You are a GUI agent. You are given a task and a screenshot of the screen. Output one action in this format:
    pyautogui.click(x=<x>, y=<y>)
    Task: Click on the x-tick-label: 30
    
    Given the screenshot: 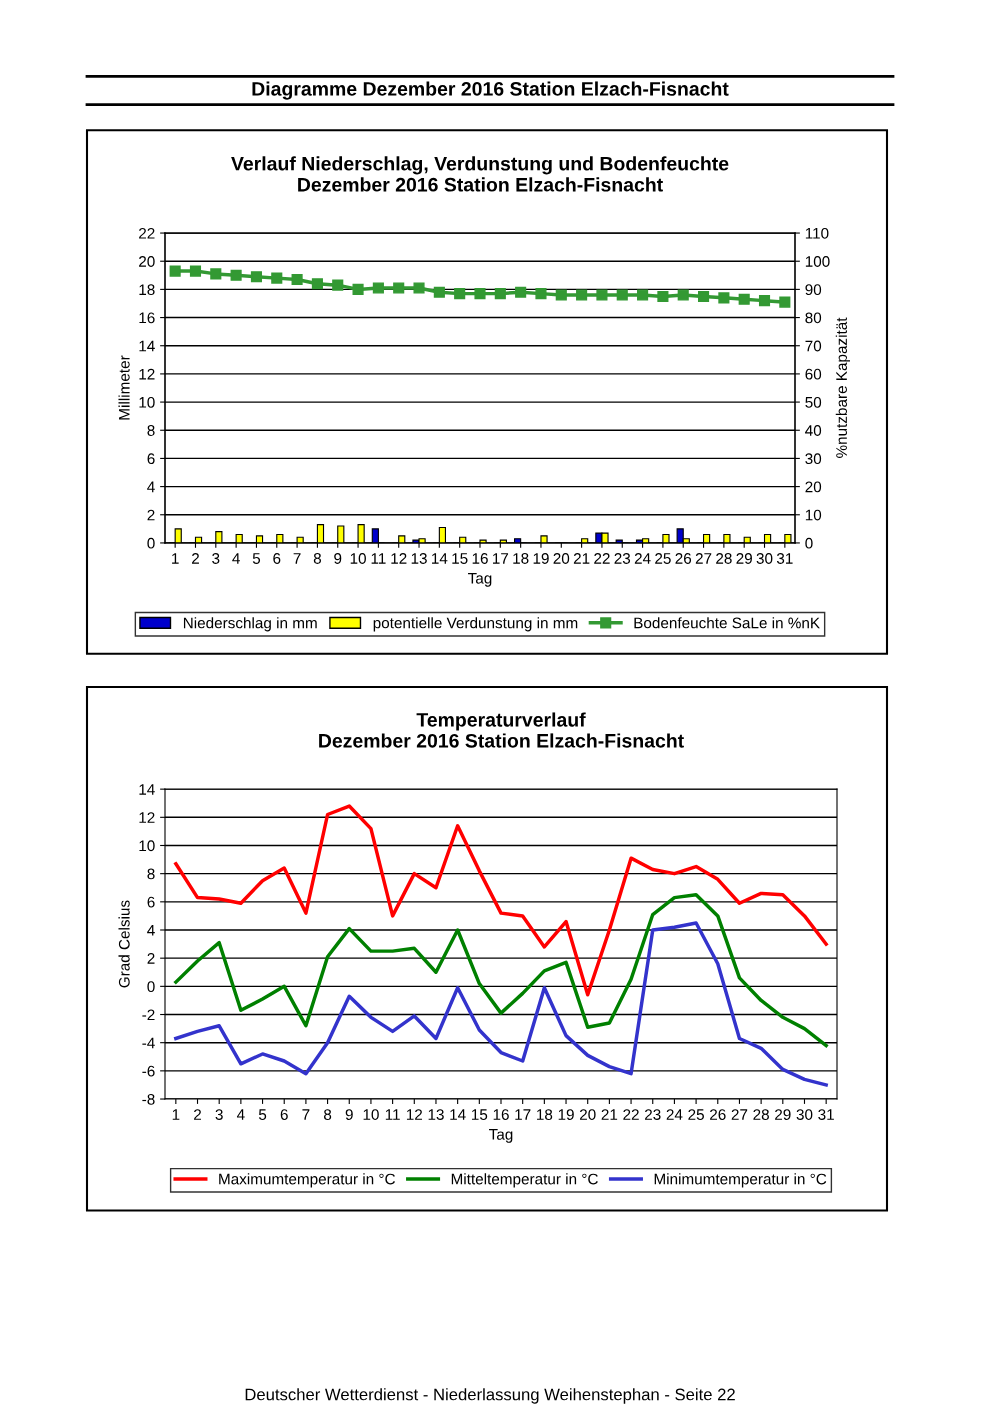 What is the action you would take?
    pyautogui.click(x=804, y=1114)
    